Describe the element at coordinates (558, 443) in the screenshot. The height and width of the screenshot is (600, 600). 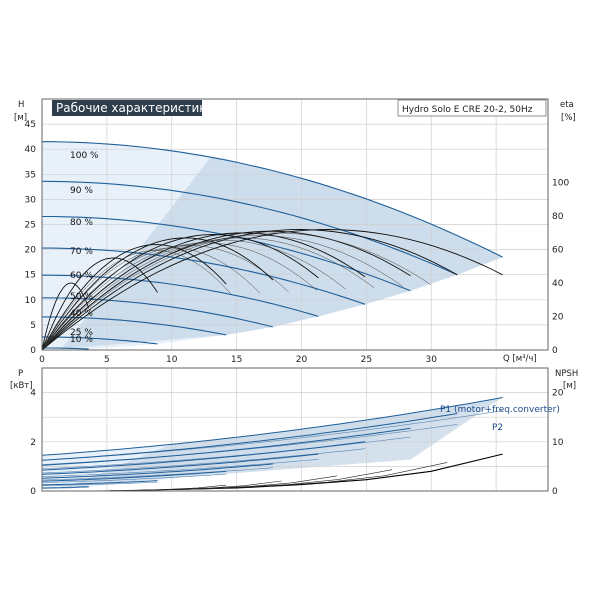
I see `npsh-tick-label: 10` at that location.